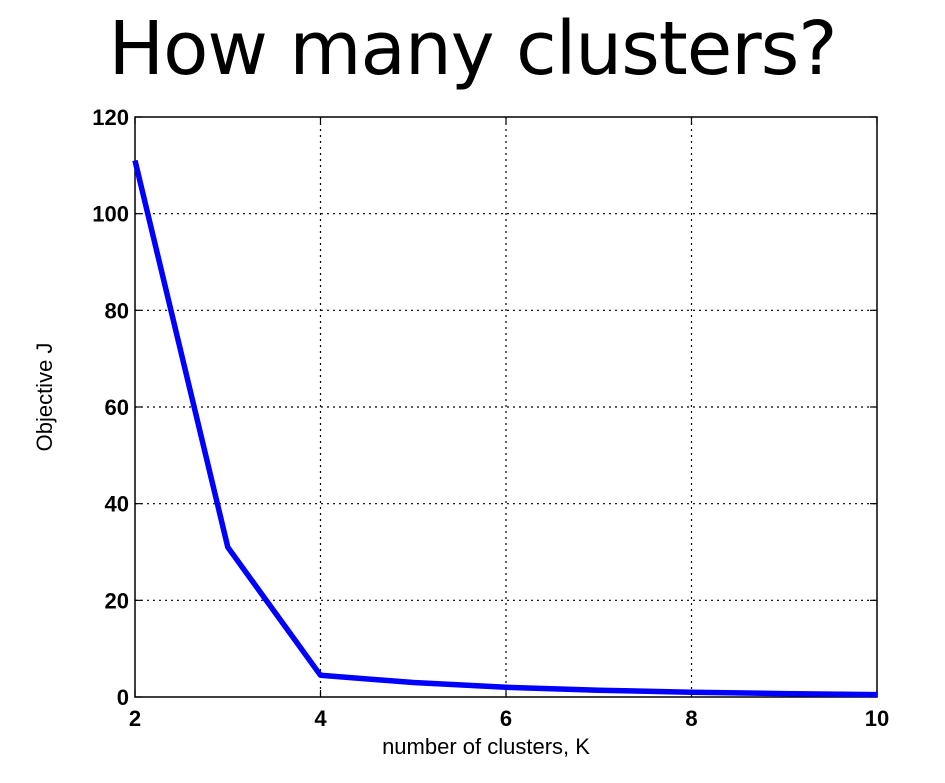 The image size is (945, 783). Describe the element at coordinates (691, 718) in the screenshot. I see `x-tick-label: 8` at that location.